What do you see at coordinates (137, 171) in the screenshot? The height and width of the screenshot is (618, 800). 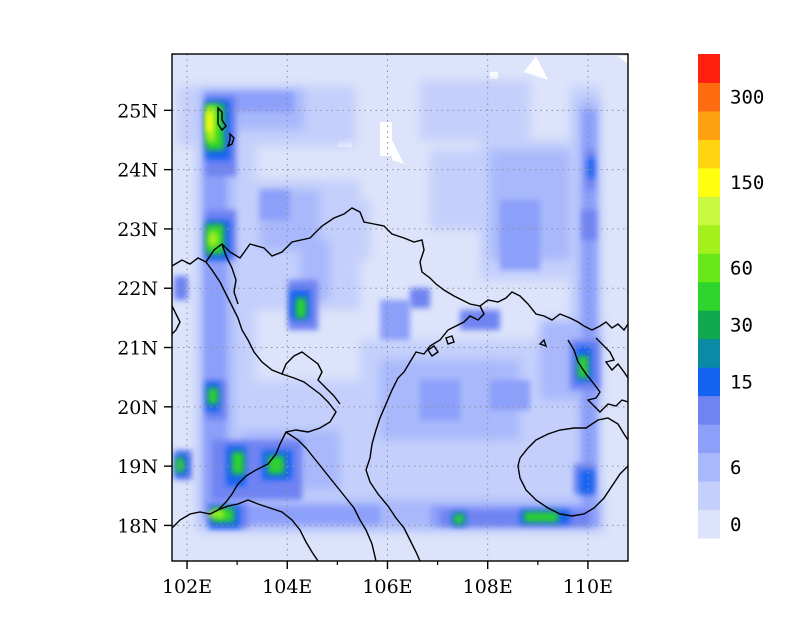 I see `lat-tick-label: 24N` at bounding box center [137, 171].